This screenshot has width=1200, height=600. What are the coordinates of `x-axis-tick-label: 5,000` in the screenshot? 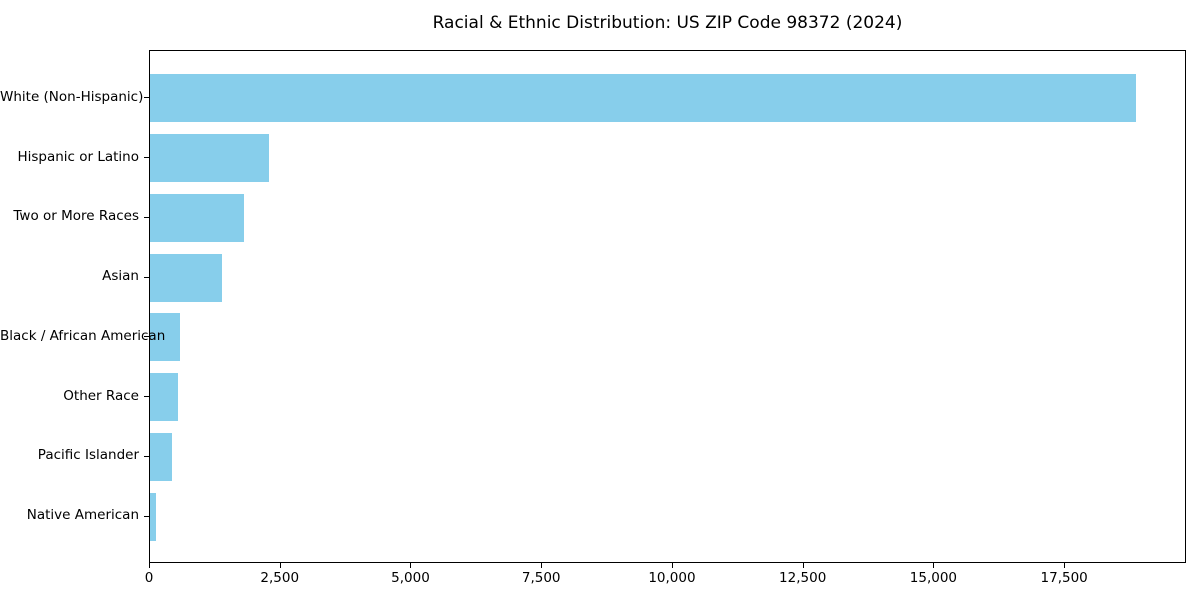 It's located at (410, 578).